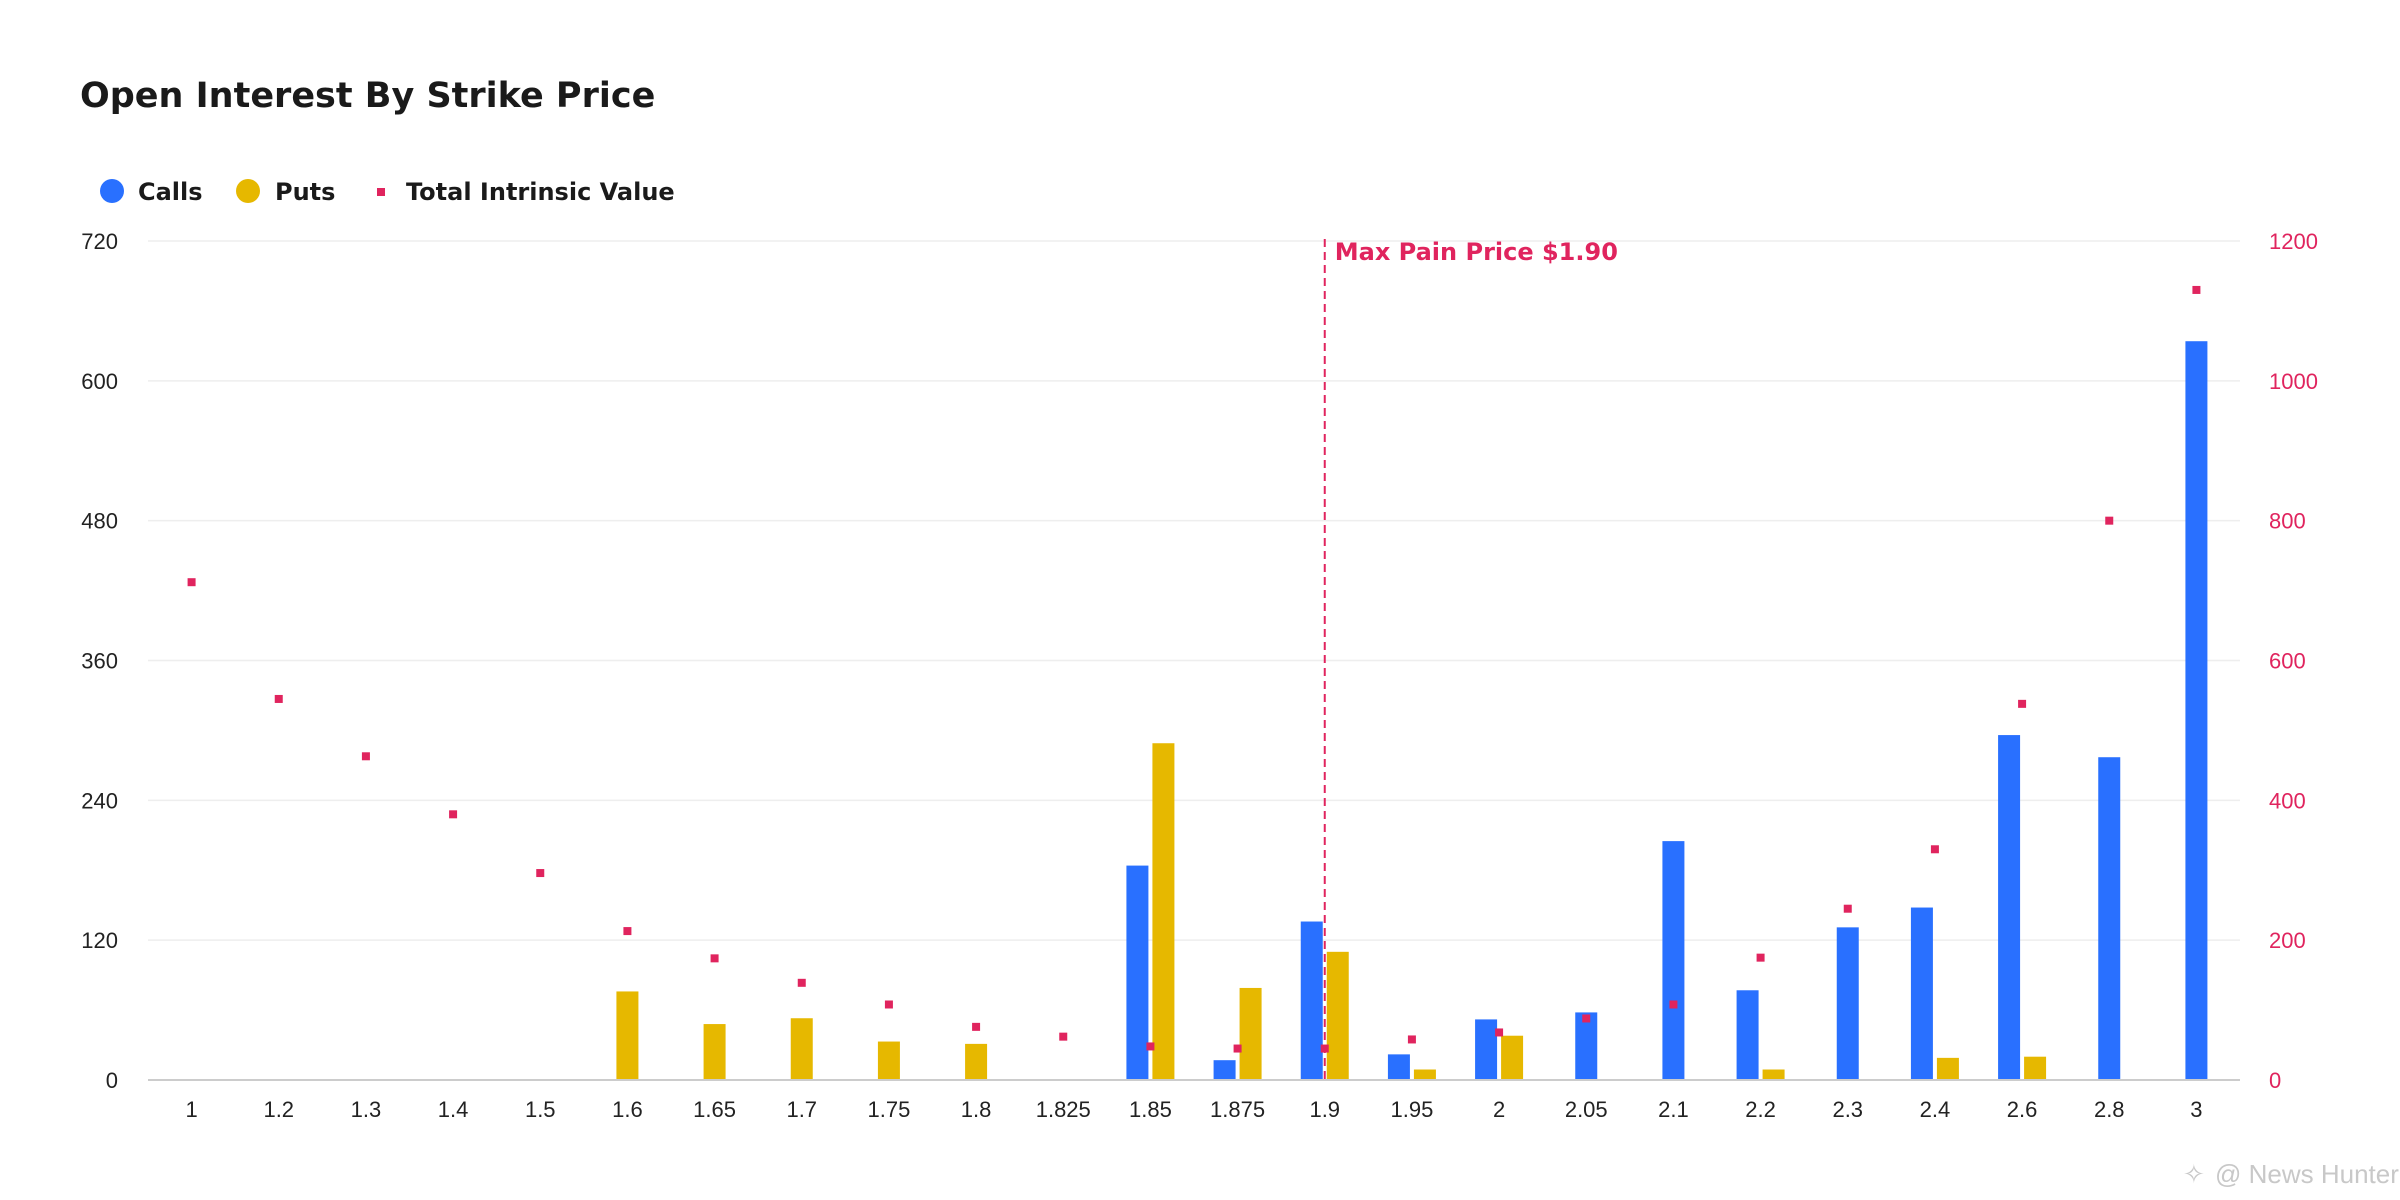  Describe the element at coordinates (366, 1109) in the screenshot. I see `x-tick-label: 1.3` at that location.